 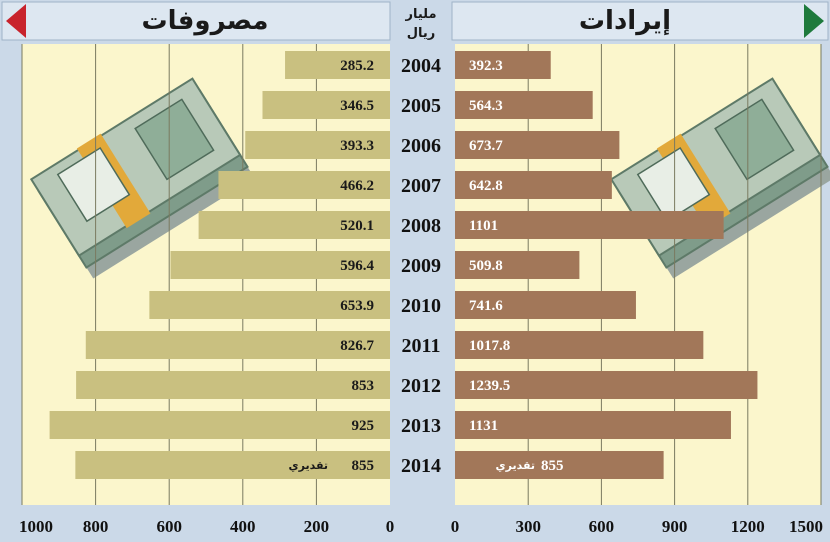 I want to click on expenses-title: مصروفات, so click(x=205, y=21).